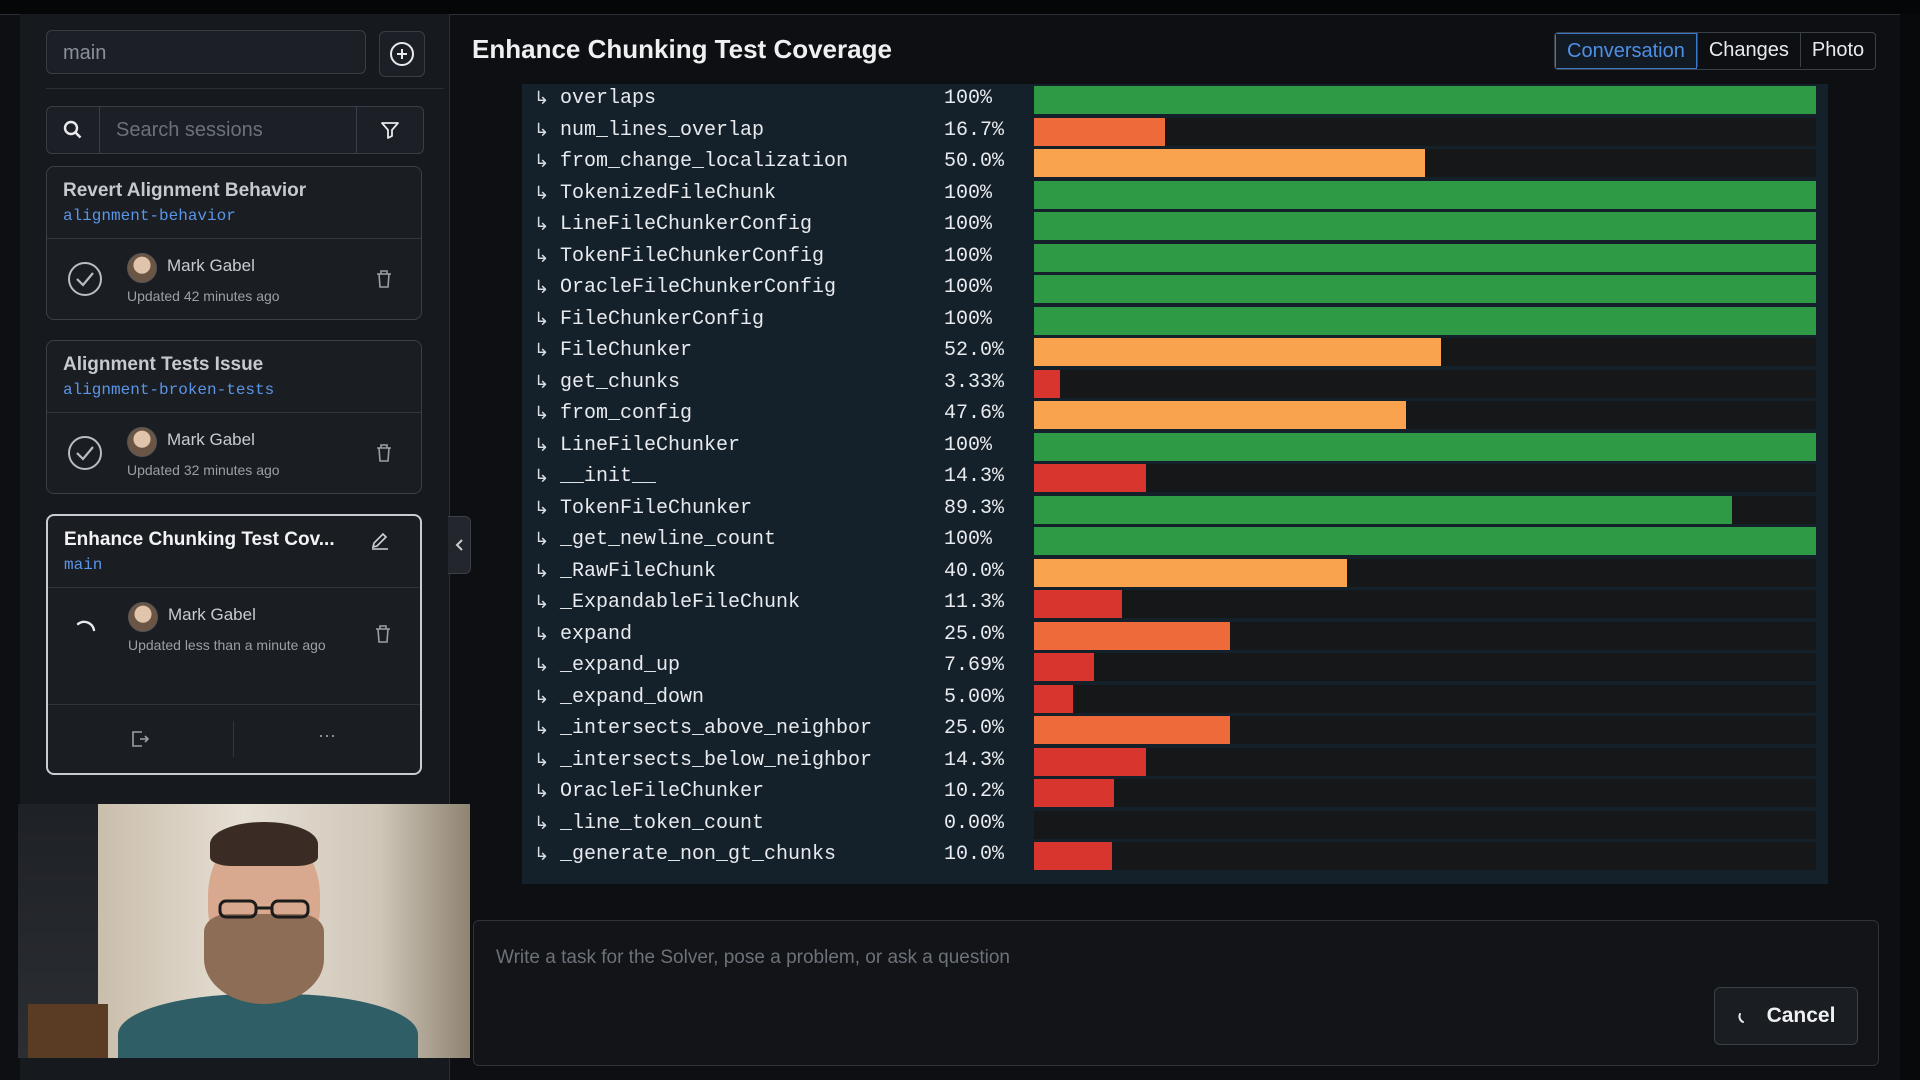  I want to click on tab-photo: Photo, so click(1837, 50).